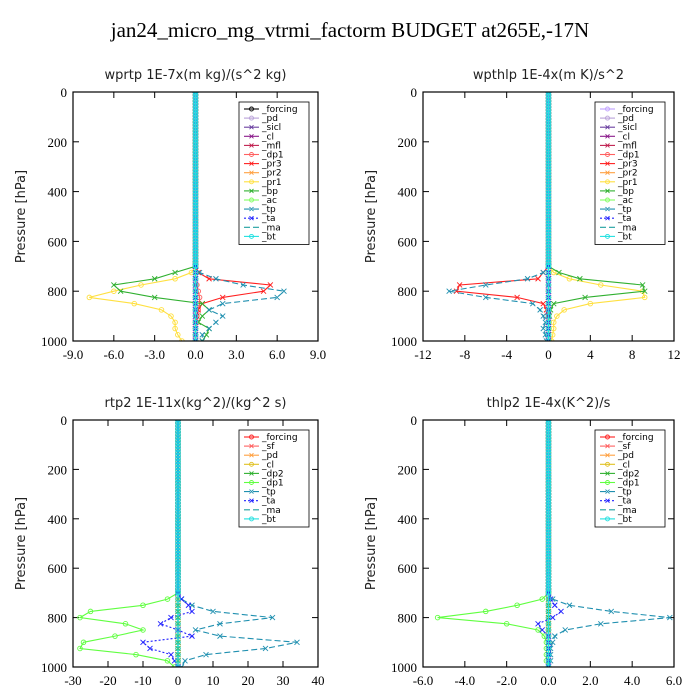  Describe the element at coordinates (408, 519) in the screenshot. I see `y-tick-label: 400` at that location.